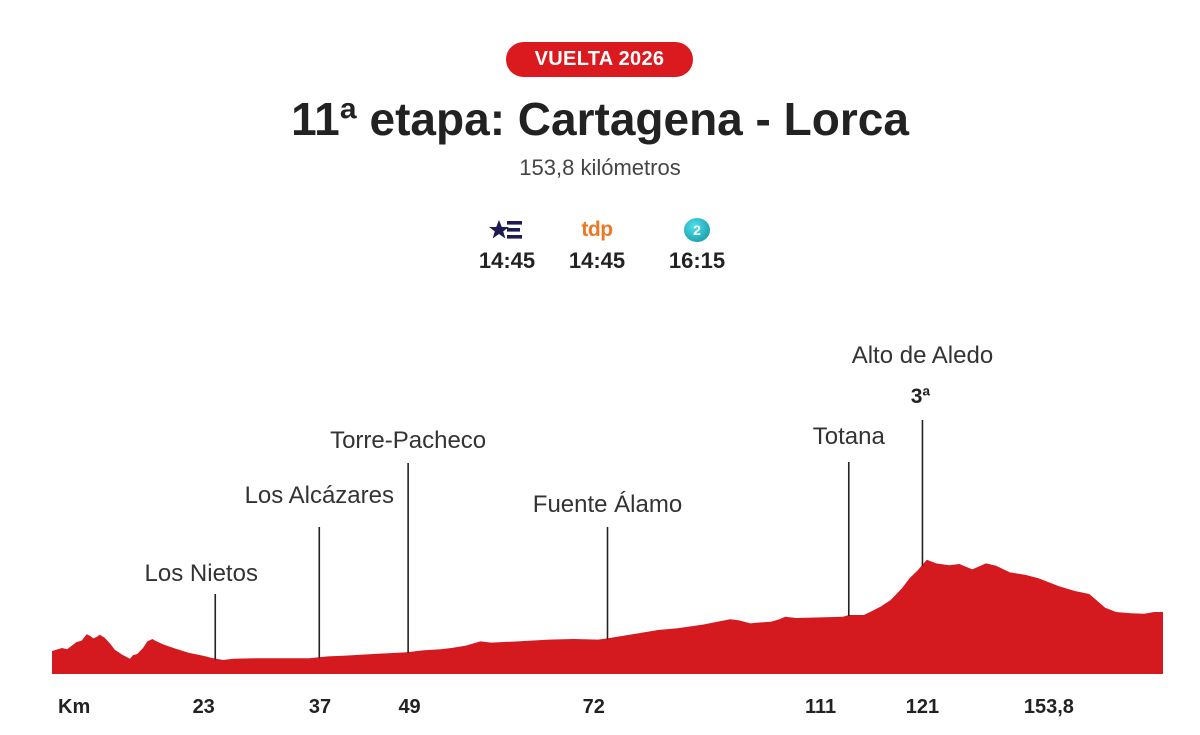 This screenshot has width=1200, height=735. Describe the element at coordinates (600, 167) in the screenshot. I see `stage-distance: 153,8 kilómetros` at that location.